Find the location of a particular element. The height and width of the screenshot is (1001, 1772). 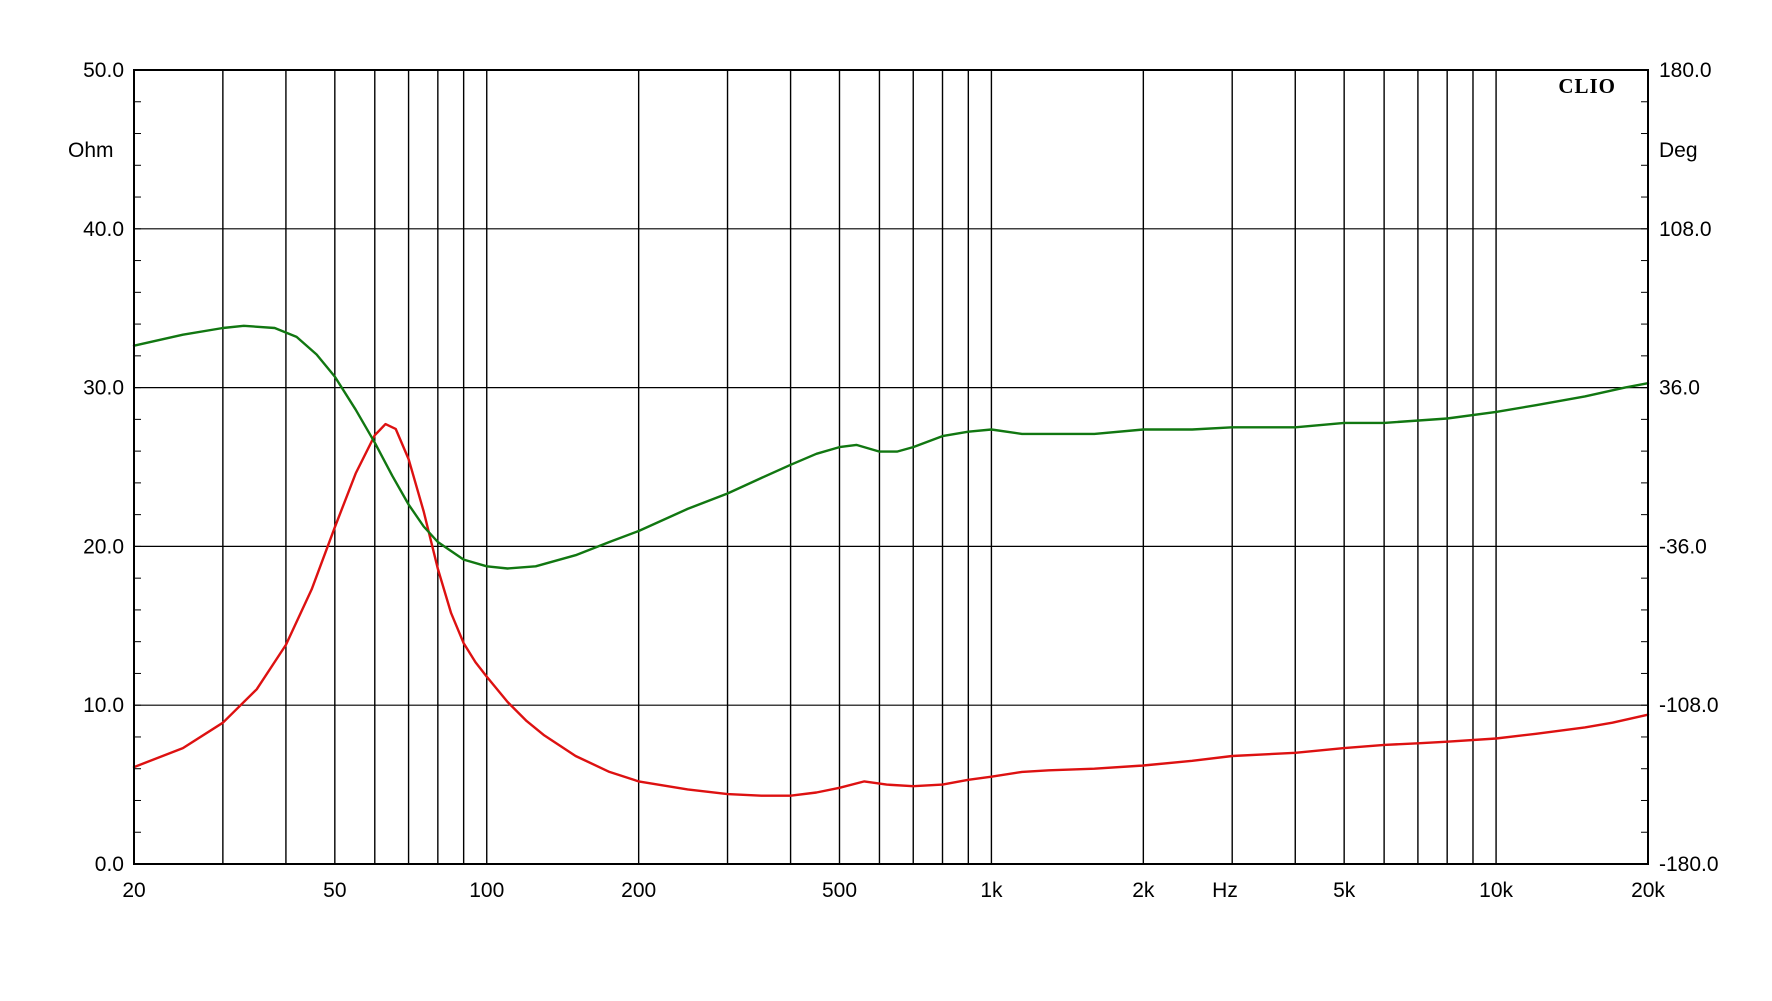

x-axis-label: Hz is located at coordinates (1225, 890).